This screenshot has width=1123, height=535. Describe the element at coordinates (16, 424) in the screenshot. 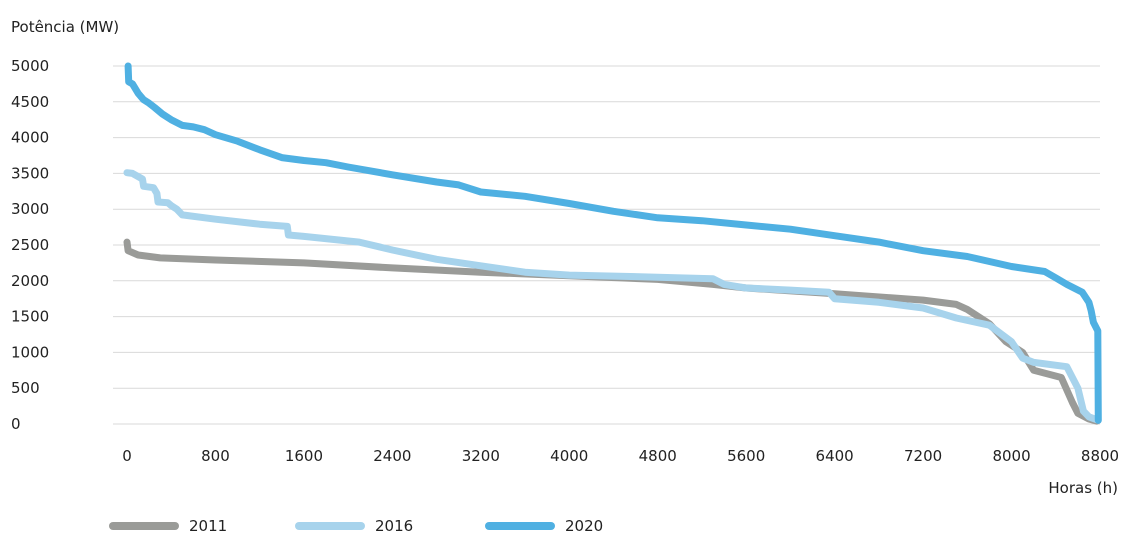

I see `y-tick-label: 0` at that location.